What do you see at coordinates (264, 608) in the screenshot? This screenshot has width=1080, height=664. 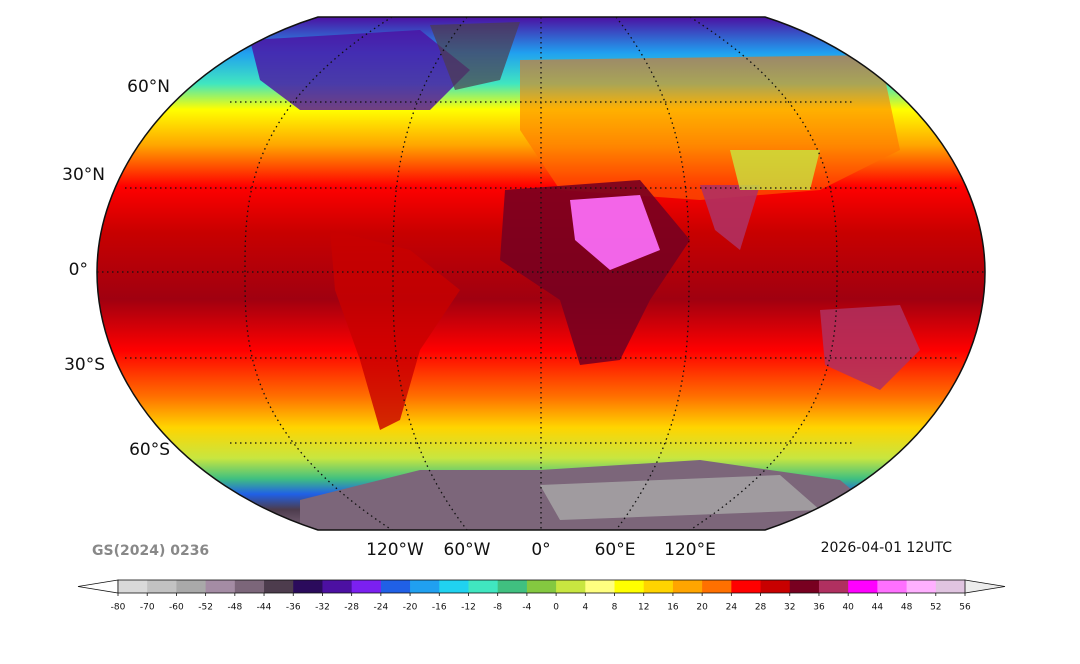 I see `colorbar-tick-label: -44` at bounding box center [264, 608].